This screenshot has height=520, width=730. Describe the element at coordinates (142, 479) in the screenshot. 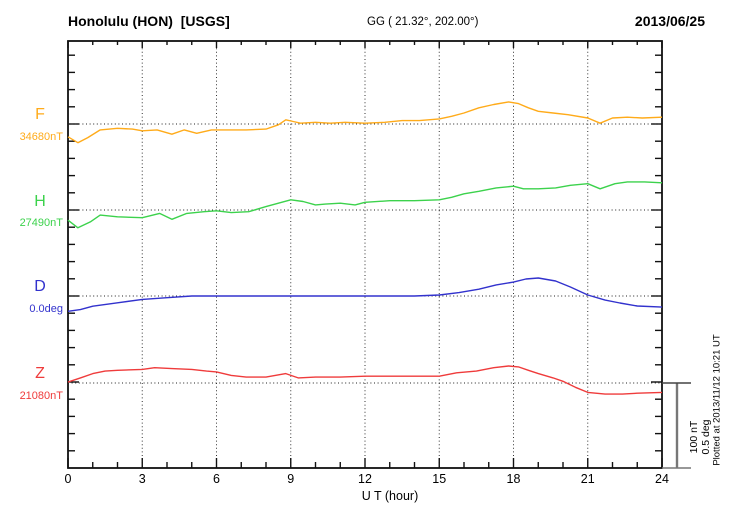

I see `x-tick-label: 3` at that location.